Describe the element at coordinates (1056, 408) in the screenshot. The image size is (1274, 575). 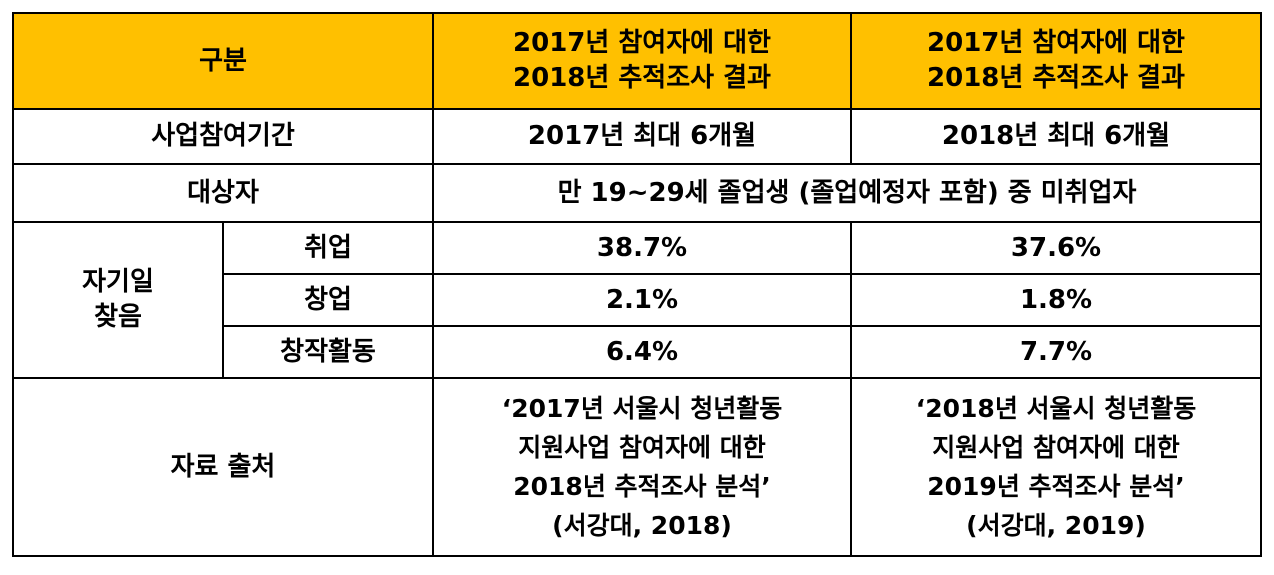
I see `source-col2-line1: ‘2018년 서울시 청년활동` at that location.